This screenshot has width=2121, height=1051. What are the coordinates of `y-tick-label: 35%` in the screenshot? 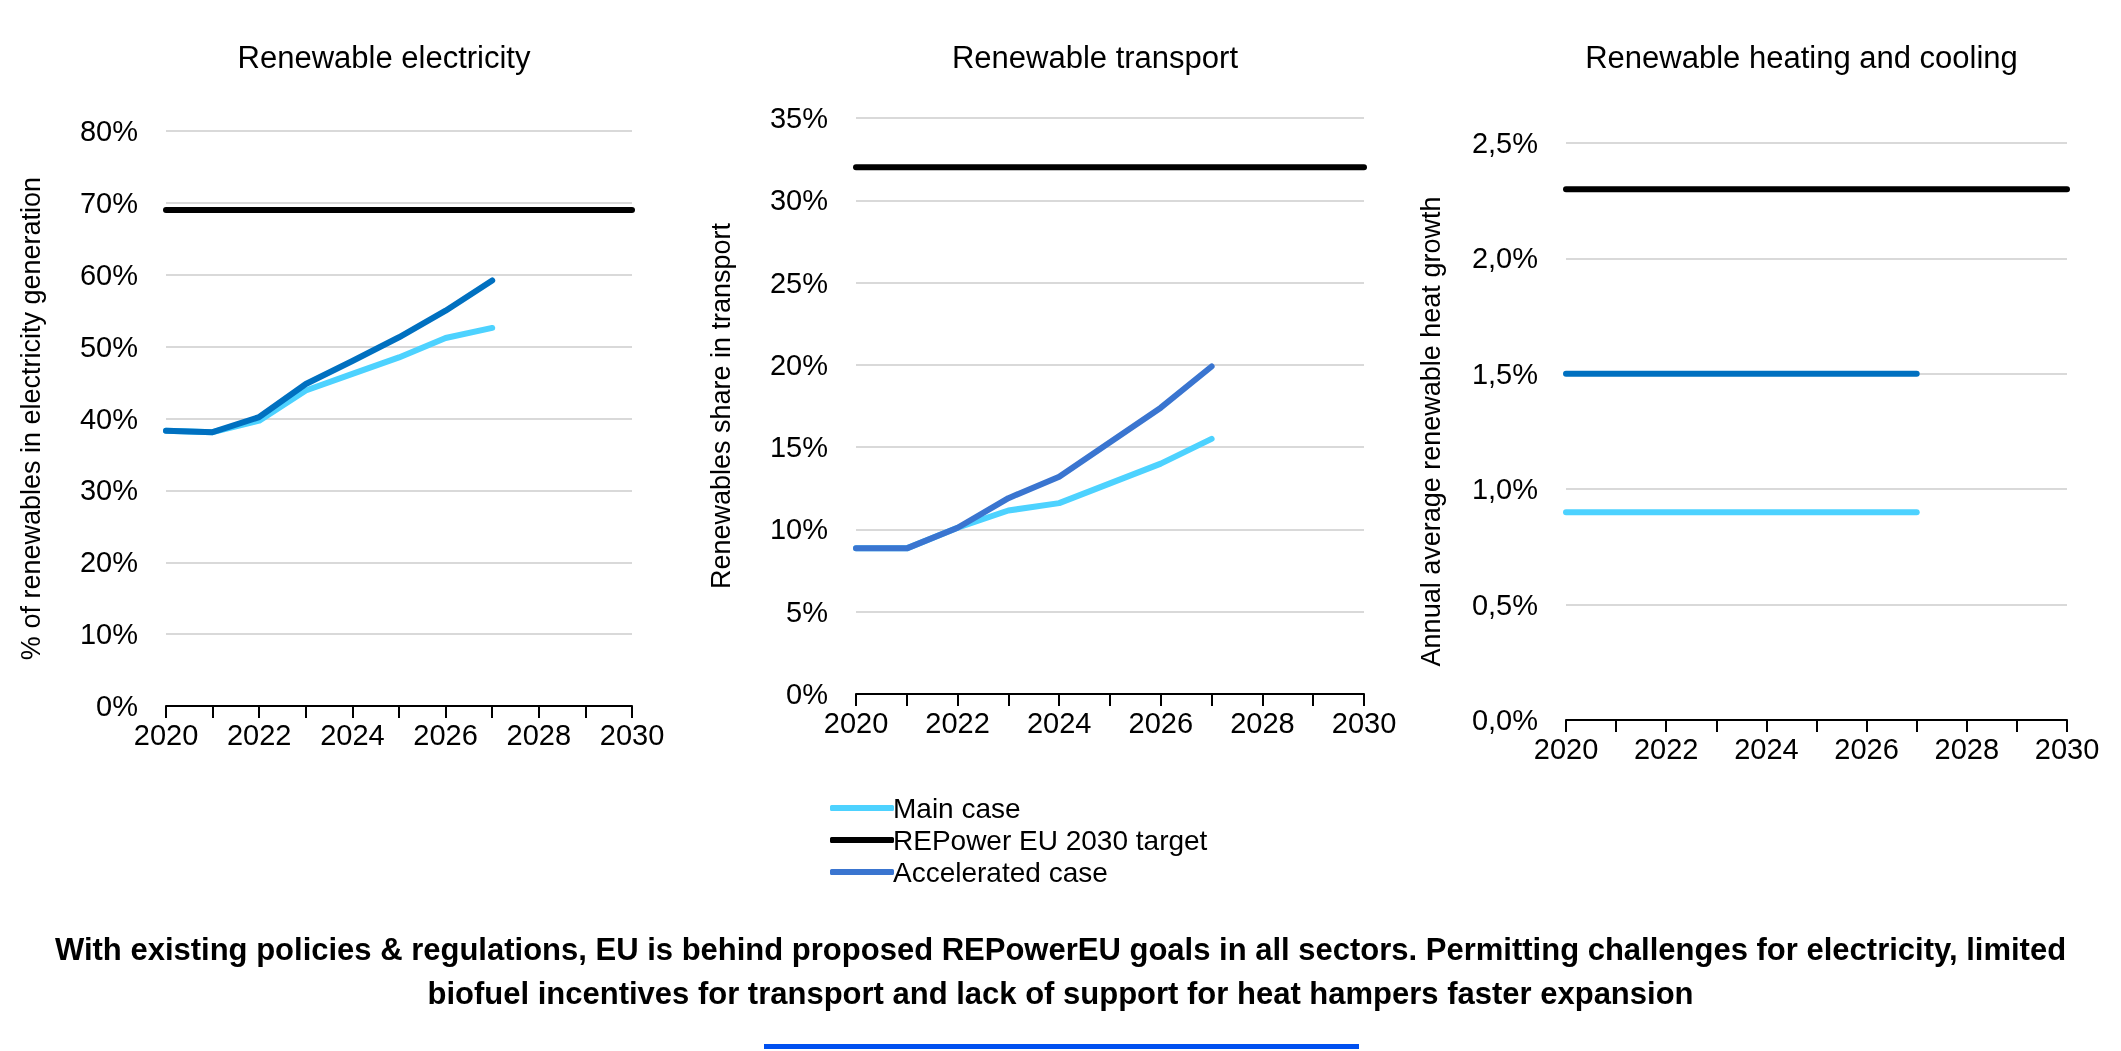 It's located at (798, 118).